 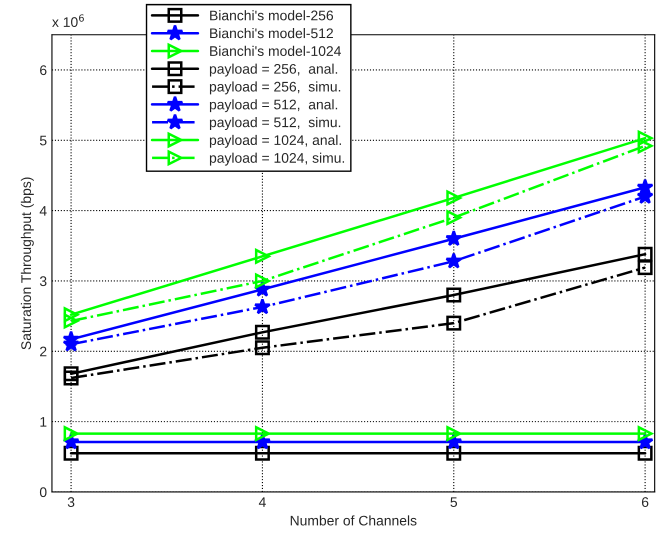 I want to click on y-tick-label: 6, so click(x=43, y=70).